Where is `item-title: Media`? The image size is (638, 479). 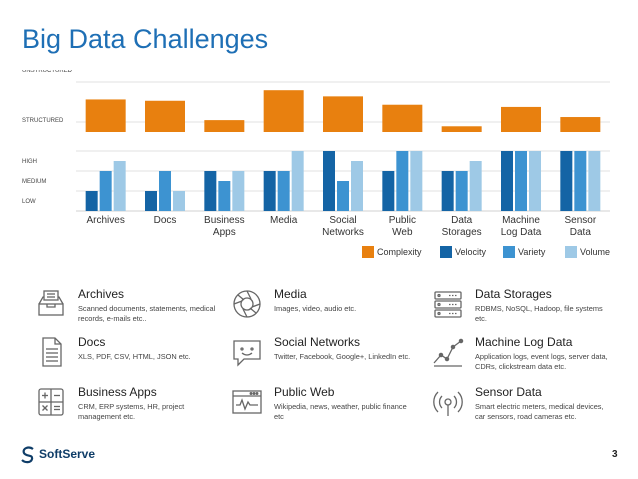 item-title: Media is located at coordinates (290, 294).